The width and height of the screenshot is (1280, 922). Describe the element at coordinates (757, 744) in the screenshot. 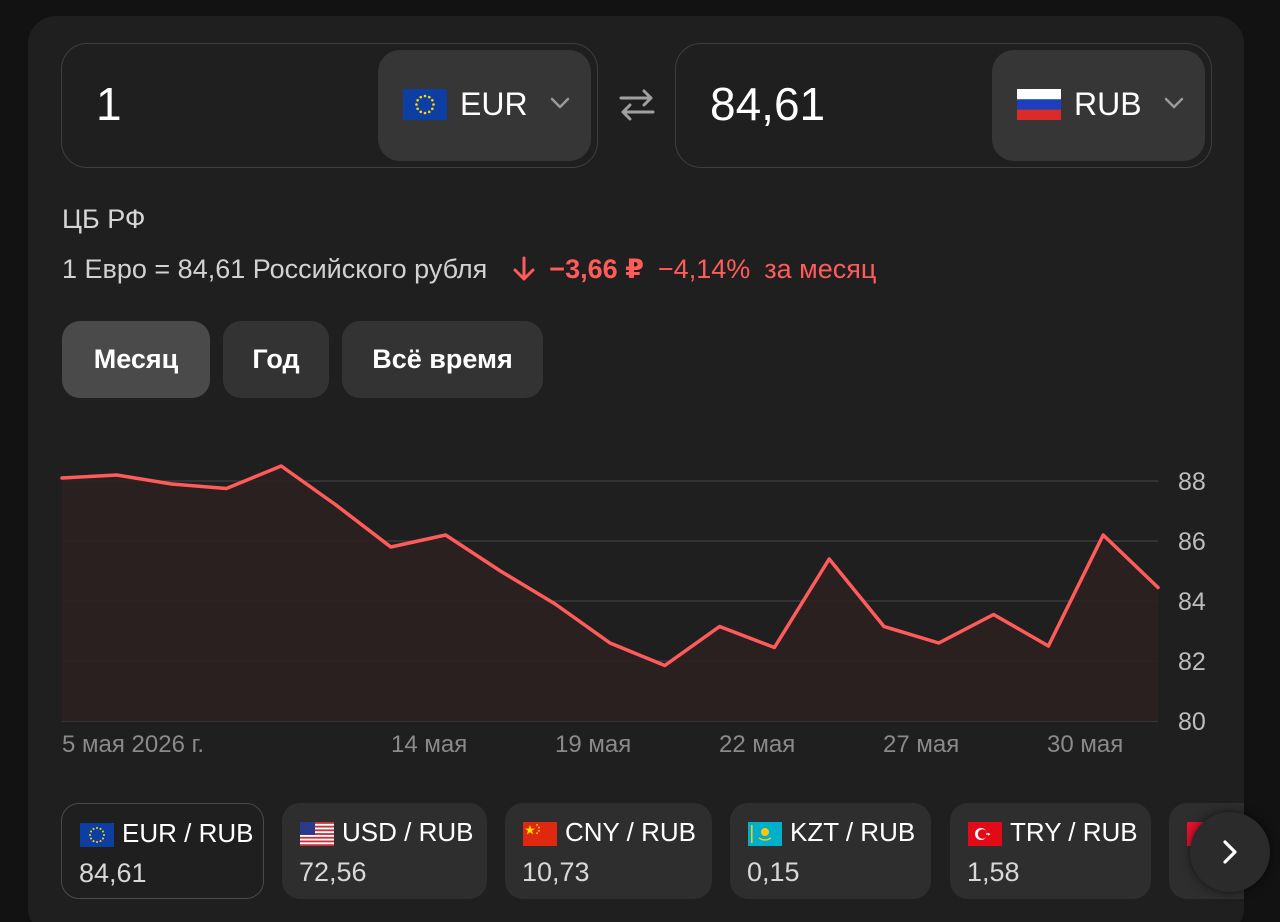

I see `x-tick-label: 22 мая` at that location.